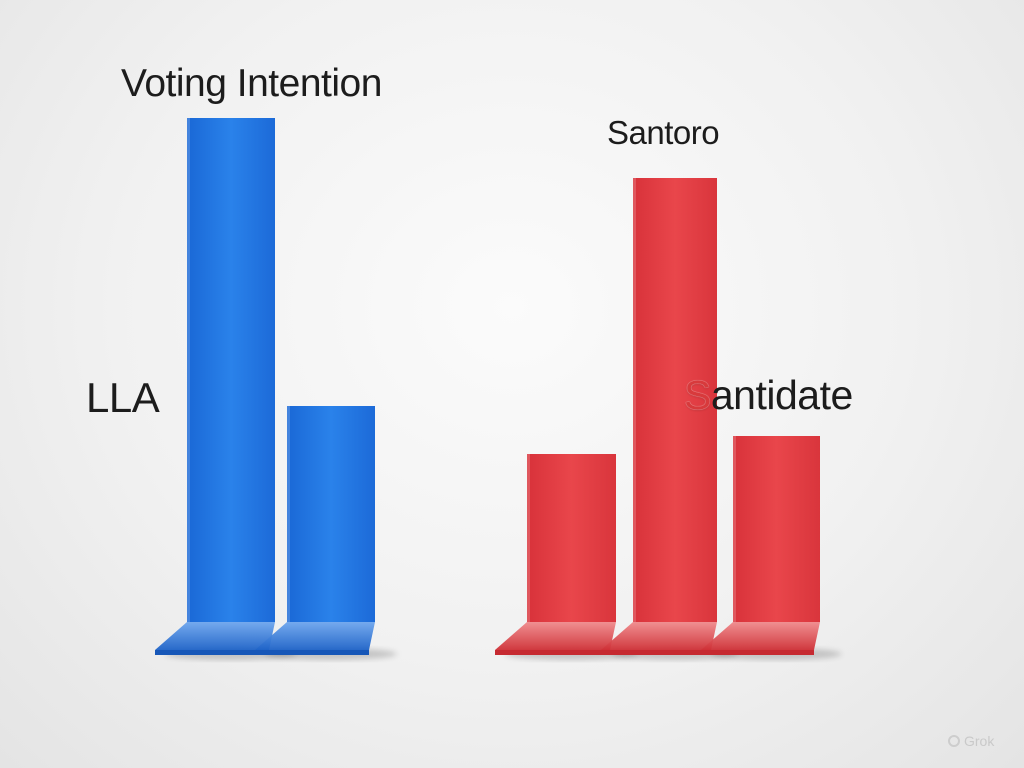  Describe the element at coordinates (123, 397) in the screenshot. I see `group-label-lla: LLA` at that location.